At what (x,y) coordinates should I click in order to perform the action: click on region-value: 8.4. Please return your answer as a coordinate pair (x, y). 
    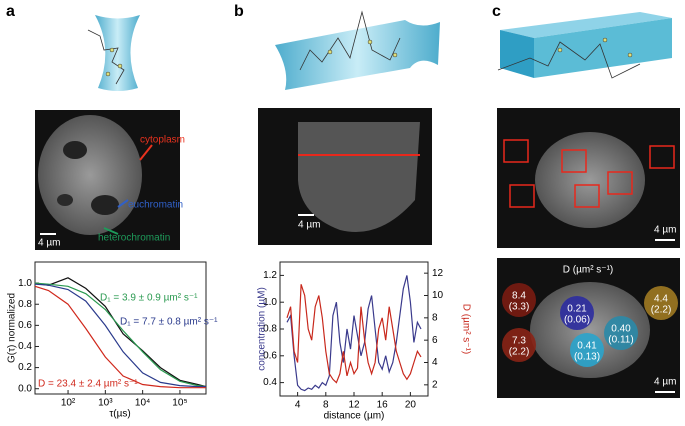
    Looking at the image, I should click on (519, 296).